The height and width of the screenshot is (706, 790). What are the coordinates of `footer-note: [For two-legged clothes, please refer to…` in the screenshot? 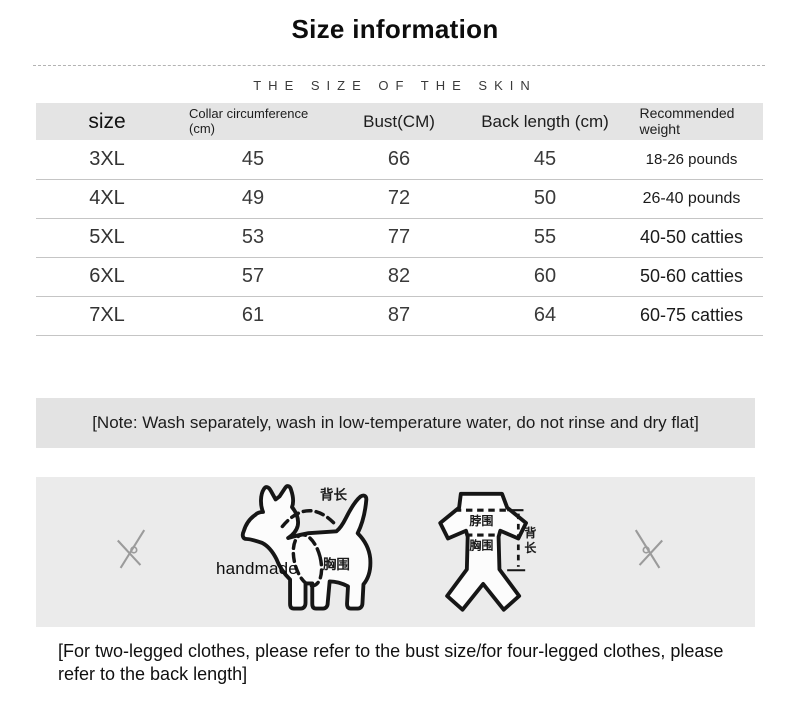 It's located at (391, 662).